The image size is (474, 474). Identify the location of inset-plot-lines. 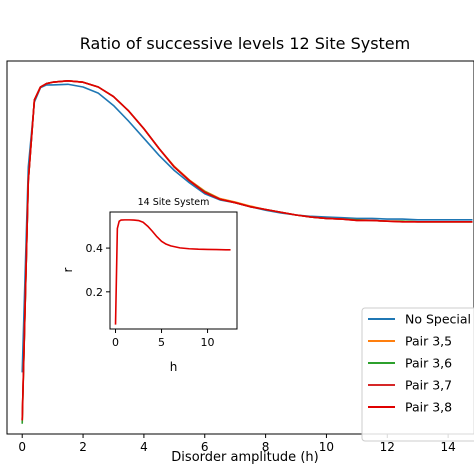
(172, 272).